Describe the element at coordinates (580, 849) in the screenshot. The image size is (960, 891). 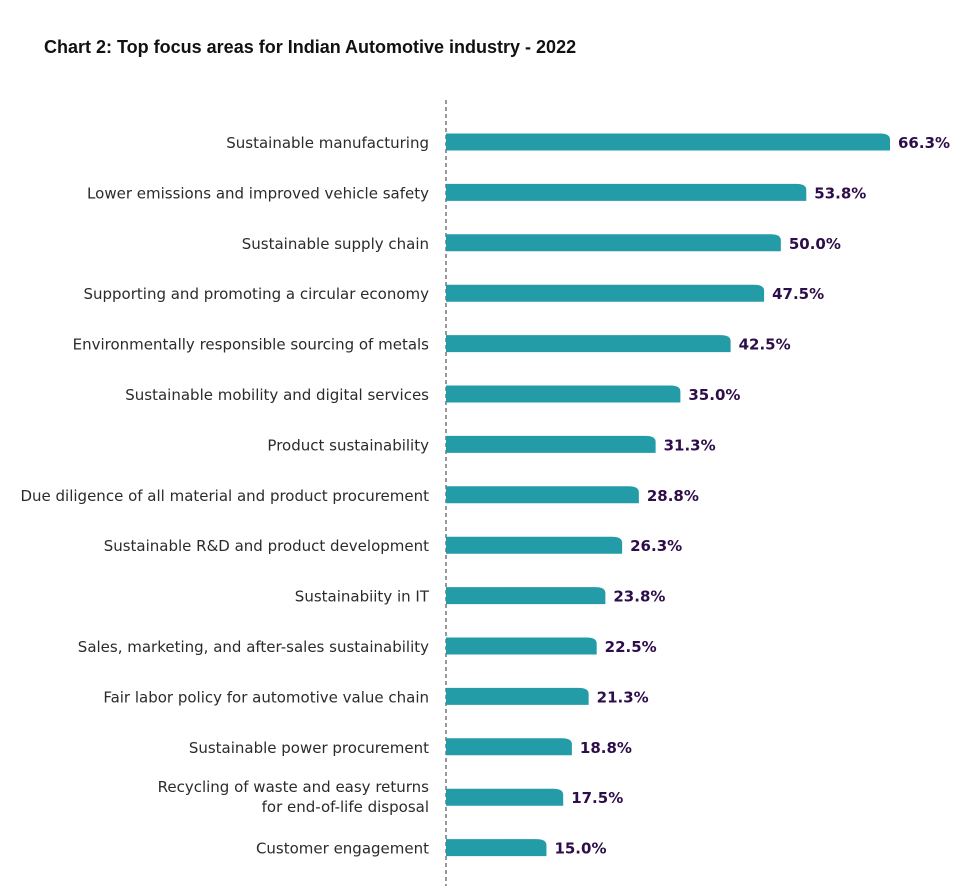
I see `value-label-14: 15.0%` at that location.